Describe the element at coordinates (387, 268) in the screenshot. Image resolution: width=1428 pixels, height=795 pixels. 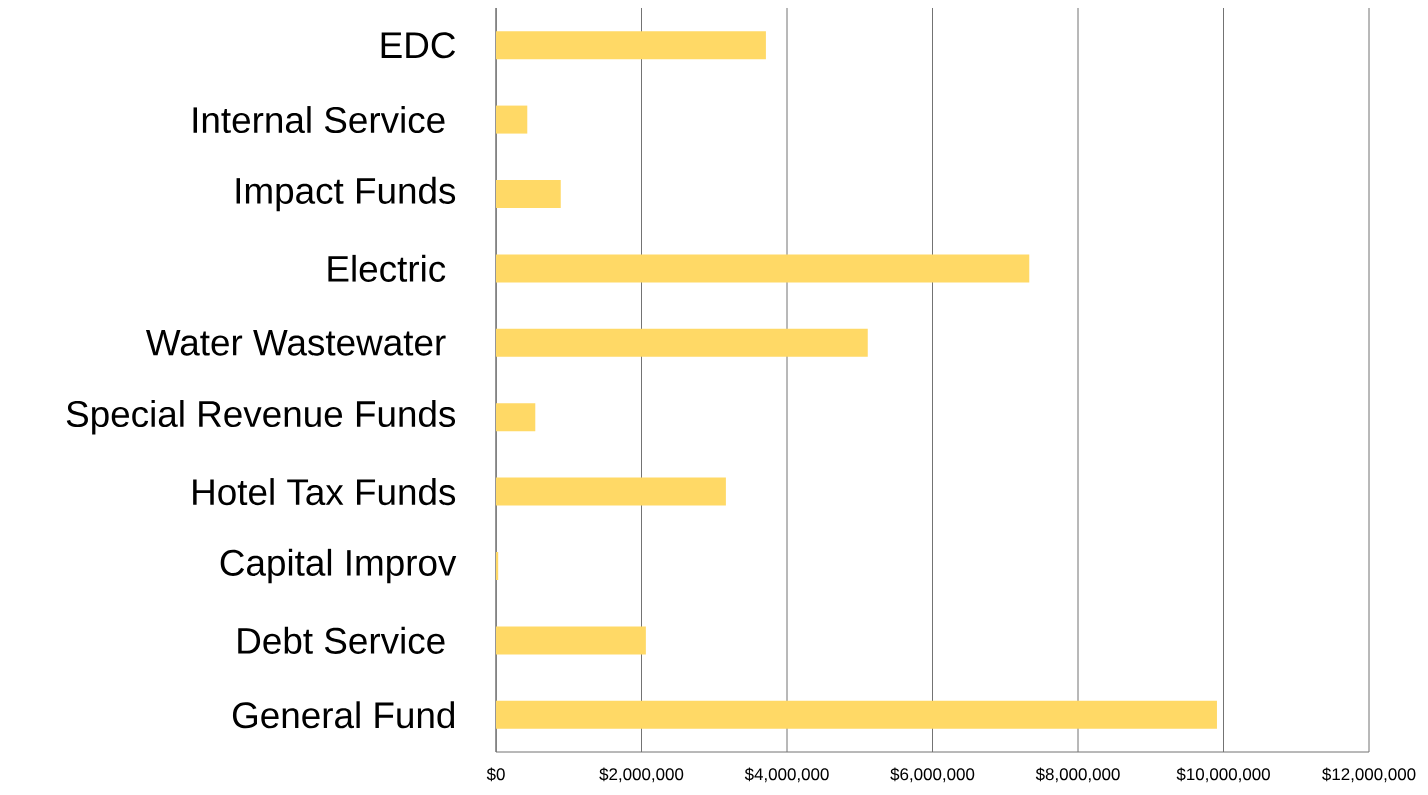
I see `y-tick-label: Electric` at that location.